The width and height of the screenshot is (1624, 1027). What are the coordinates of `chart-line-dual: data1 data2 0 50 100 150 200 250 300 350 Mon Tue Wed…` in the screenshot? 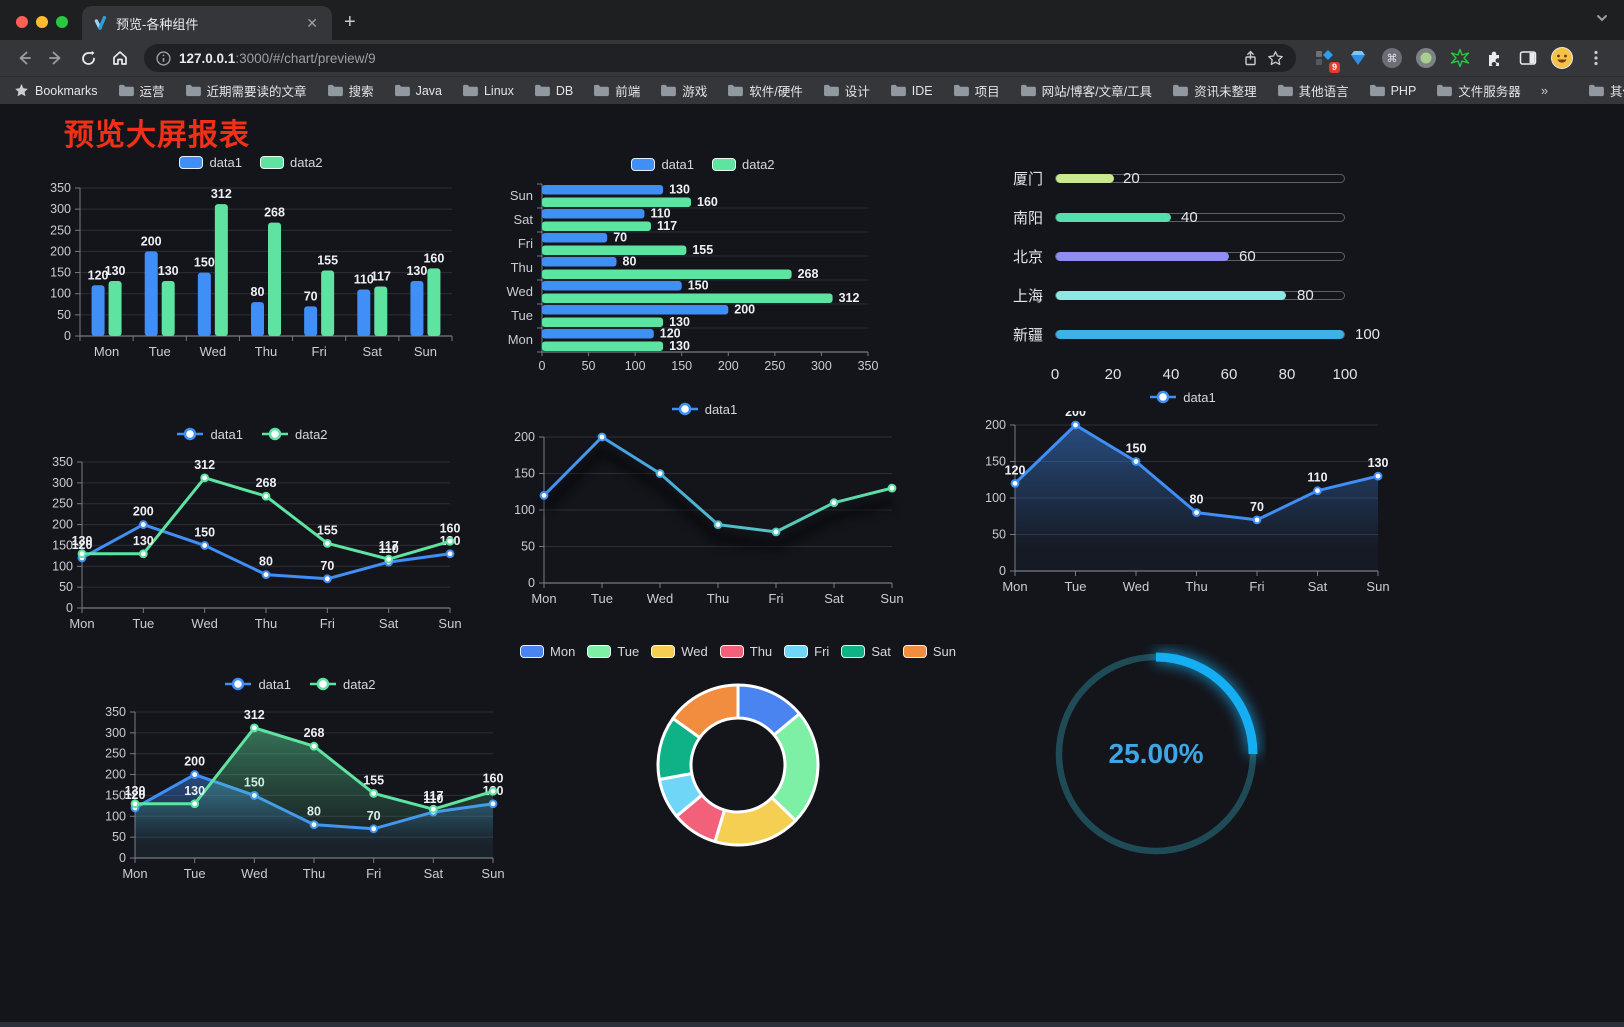 It's located at (252, 533).